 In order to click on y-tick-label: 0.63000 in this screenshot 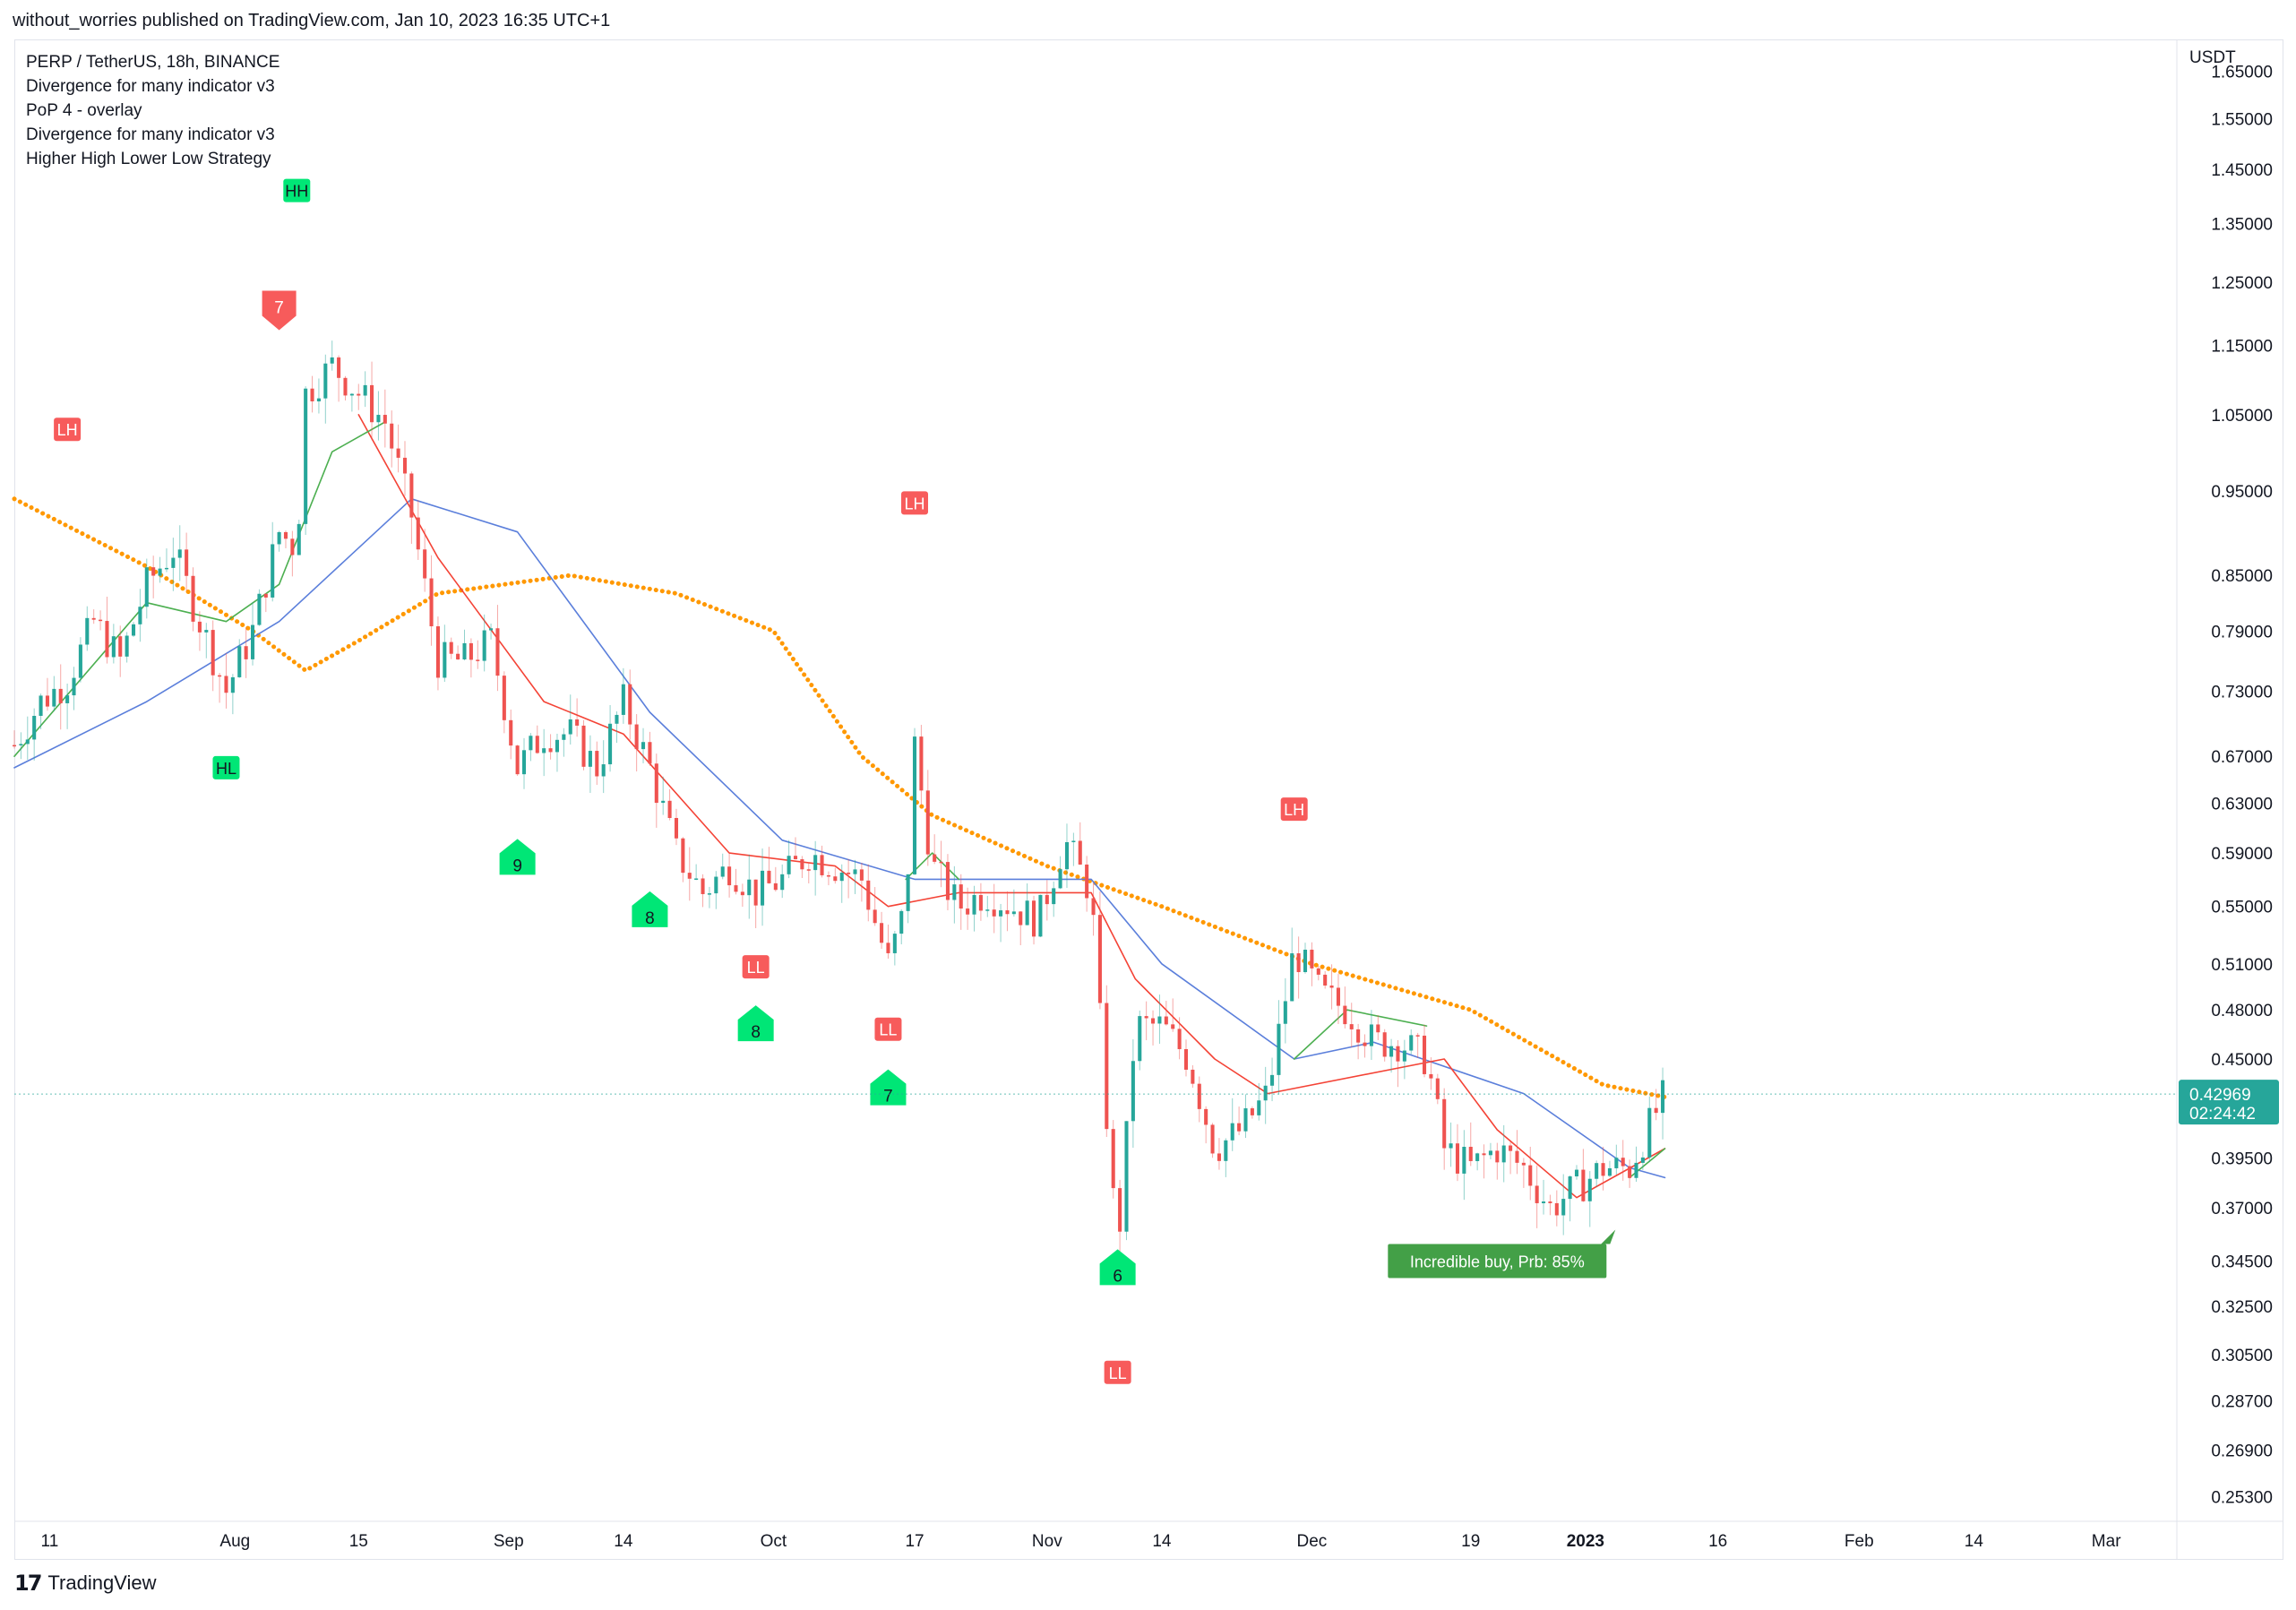, I will do `click(2242, 804)`.